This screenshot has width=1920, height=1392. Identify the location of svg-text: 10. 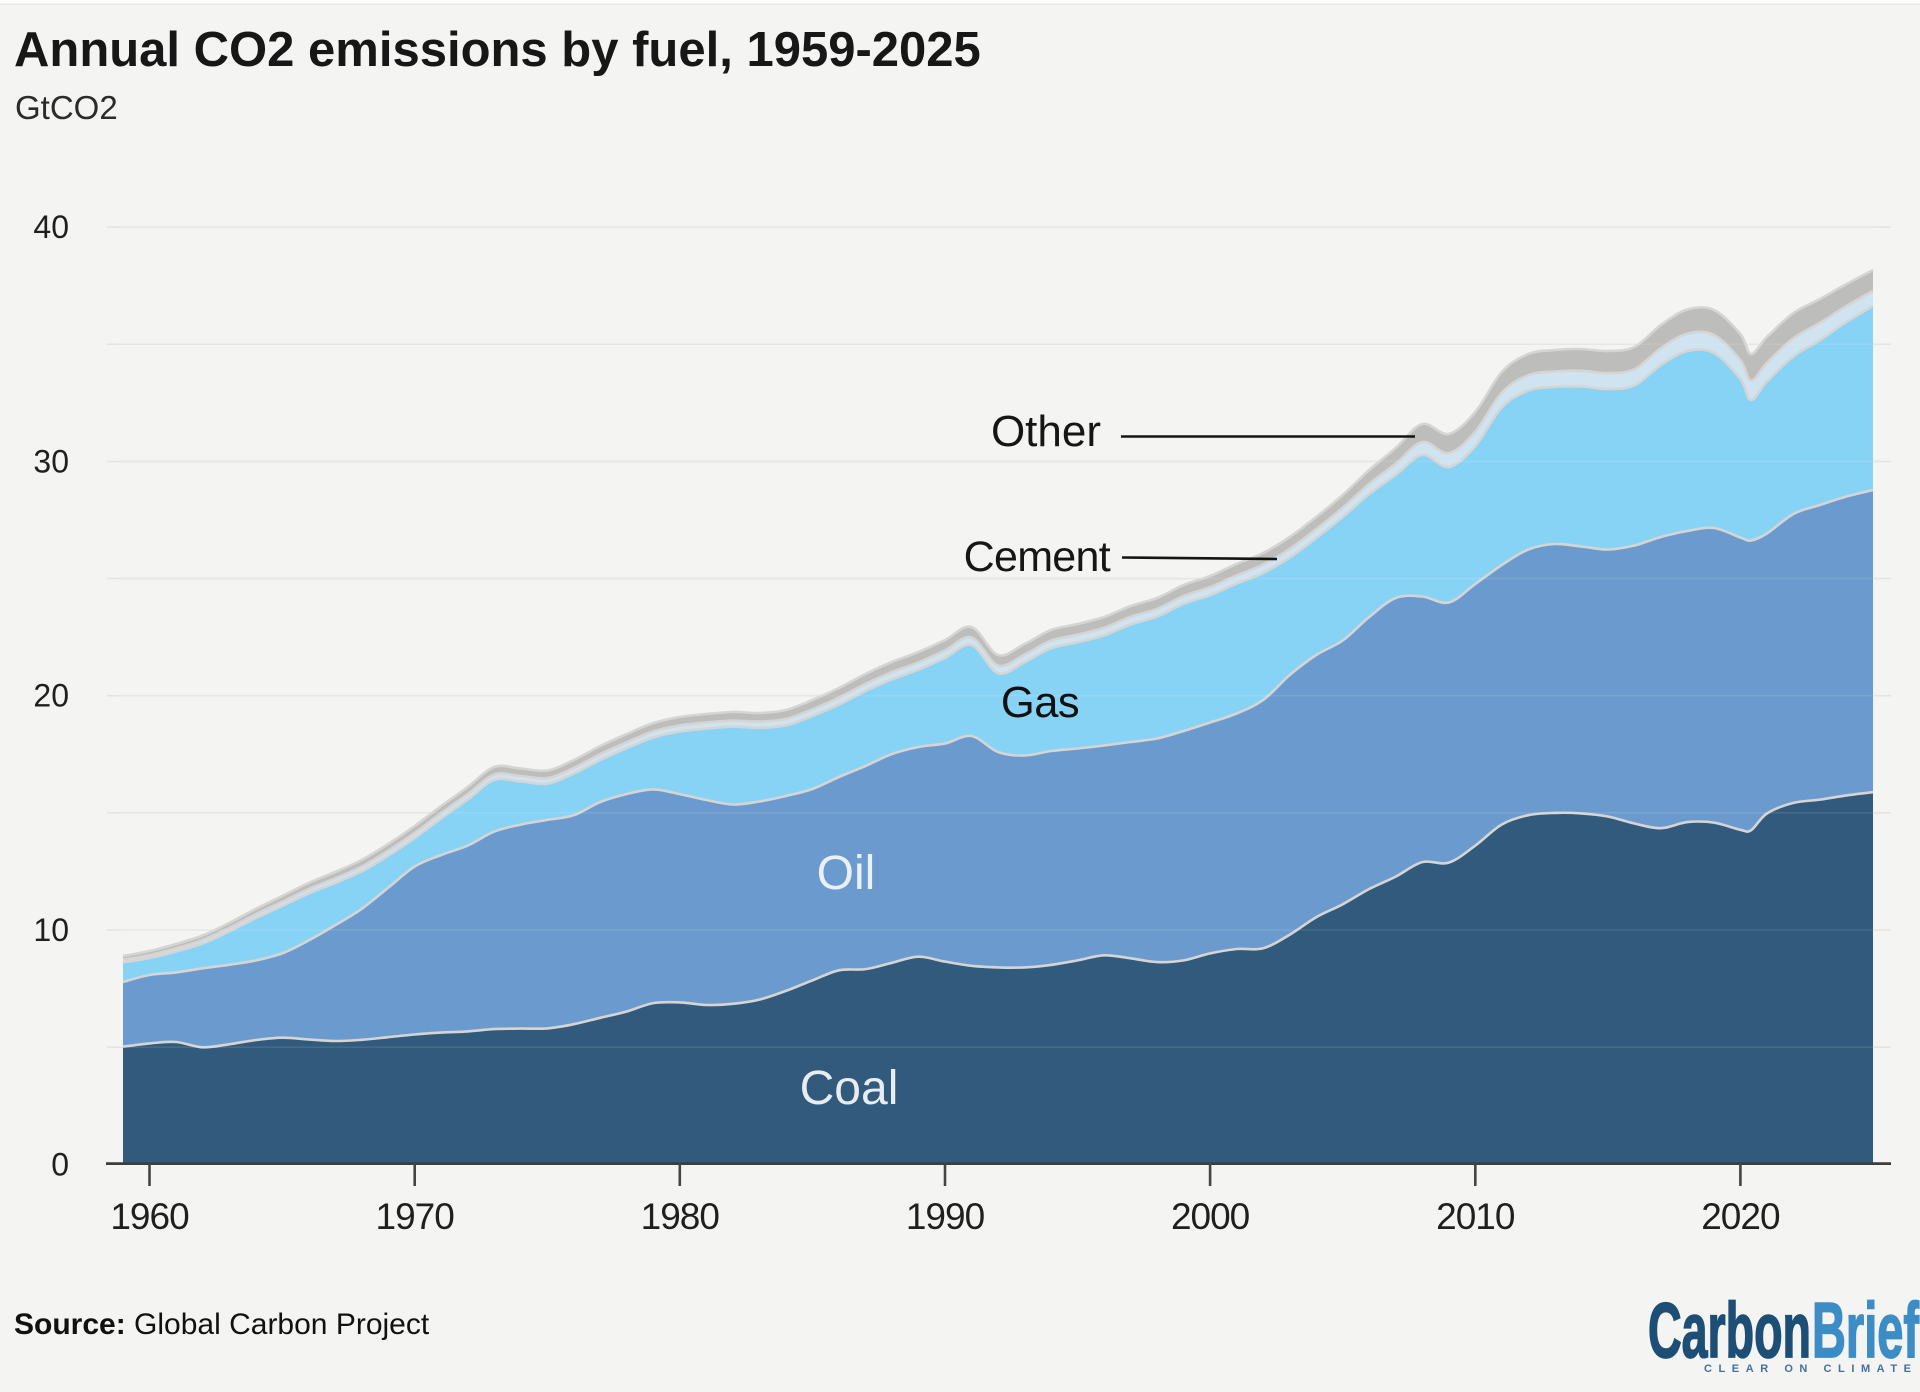
(51, 930).